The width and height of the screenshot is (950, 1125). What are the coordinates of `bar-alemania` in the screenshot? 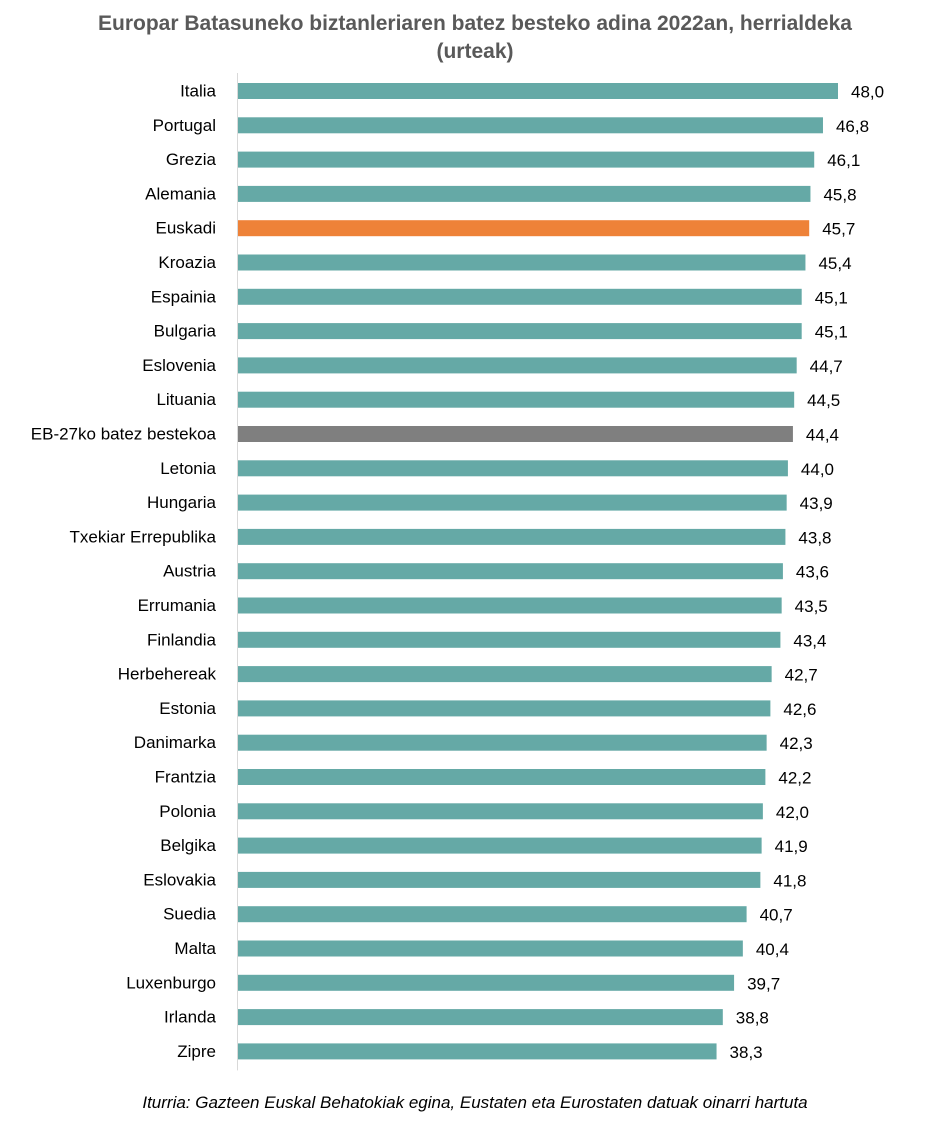 It's located at (524, 193).